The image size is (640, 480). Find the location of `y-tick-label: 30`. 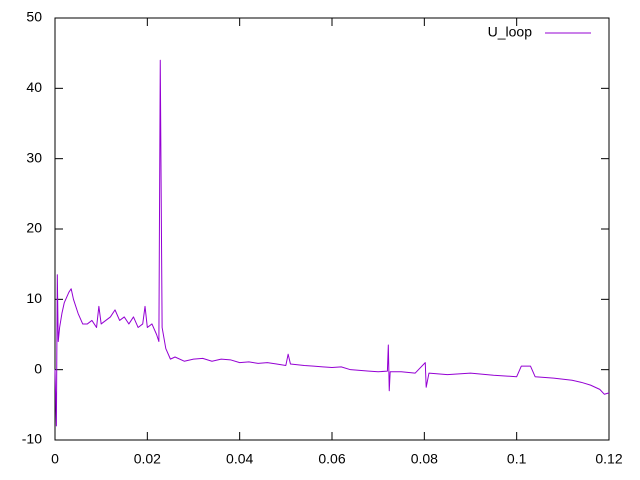

y-tick-label: 30 is located at coordinates (34, 157).